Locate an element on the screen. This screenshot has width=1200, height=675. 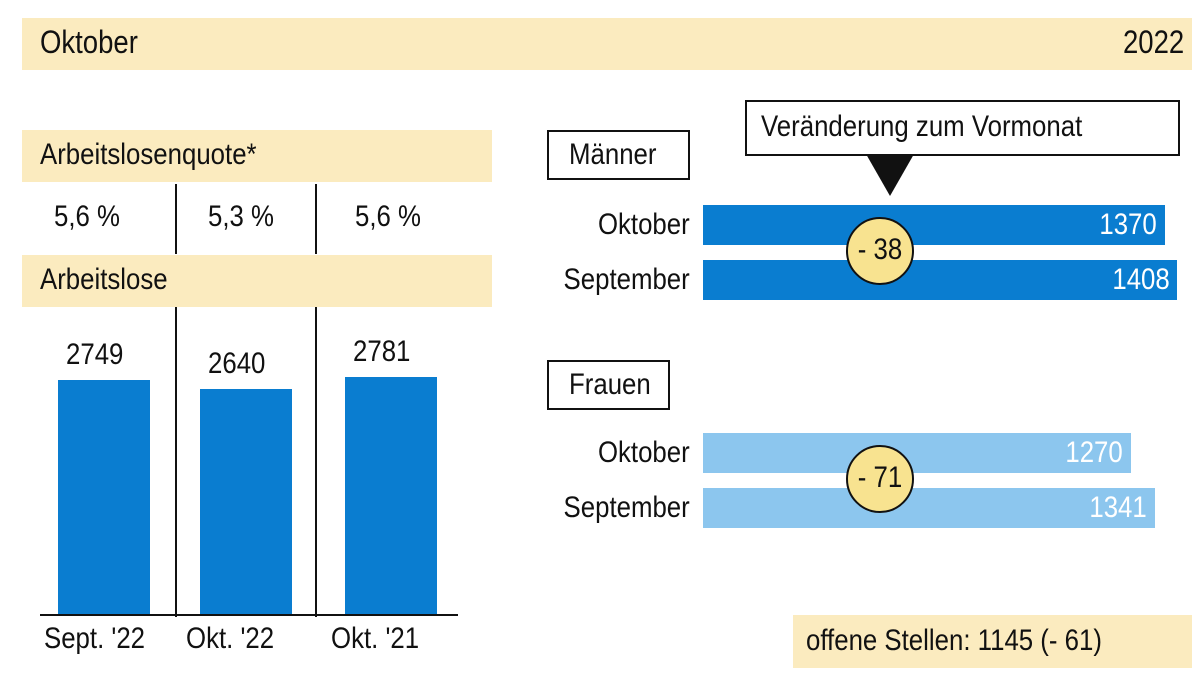
change-value: - 71 is located at coordinates (880, 477).